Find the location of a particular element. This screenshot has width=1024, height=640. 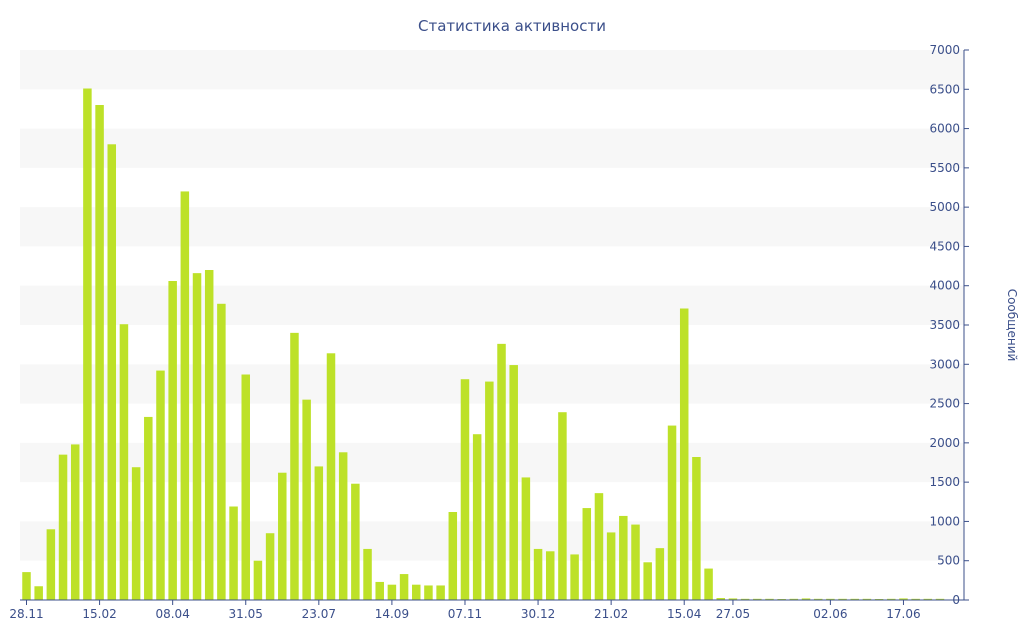

x-tick-label: 08.04 is located at coordinates (172, 614).